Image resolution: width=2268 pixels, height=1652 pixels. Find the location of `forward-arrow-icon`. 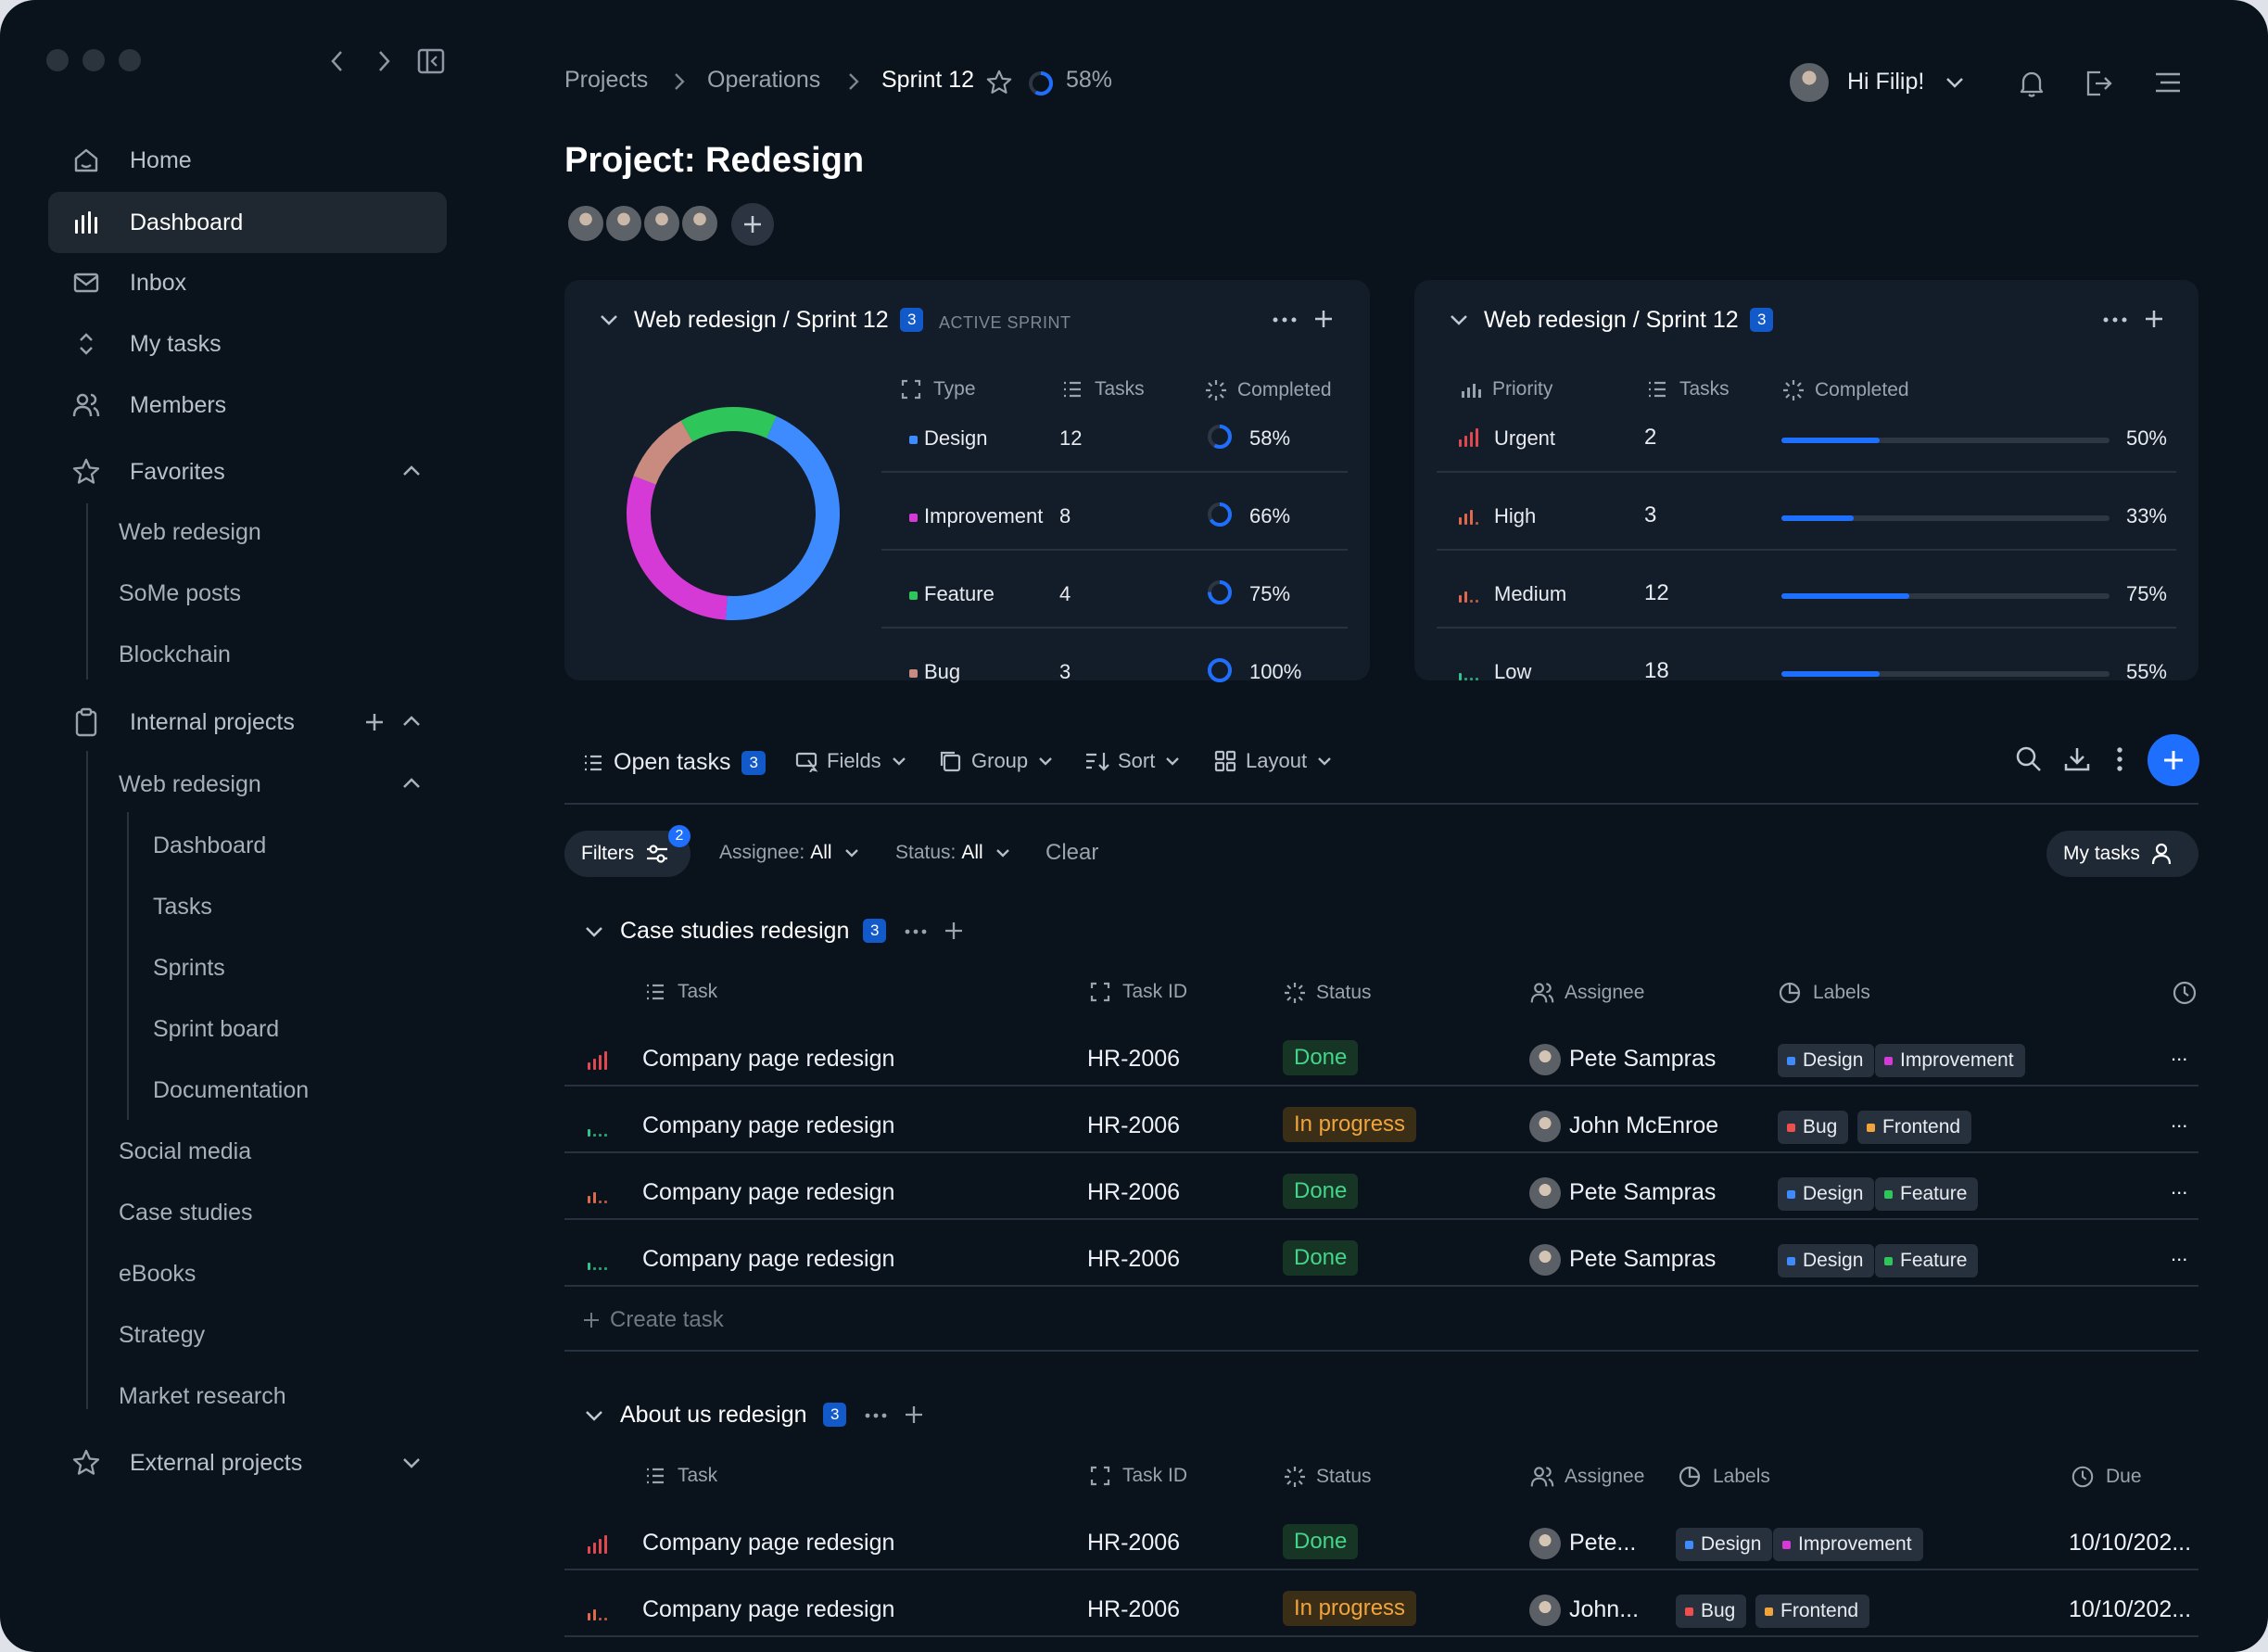

forward-arrow-icon is located at coordinates (384, 61).